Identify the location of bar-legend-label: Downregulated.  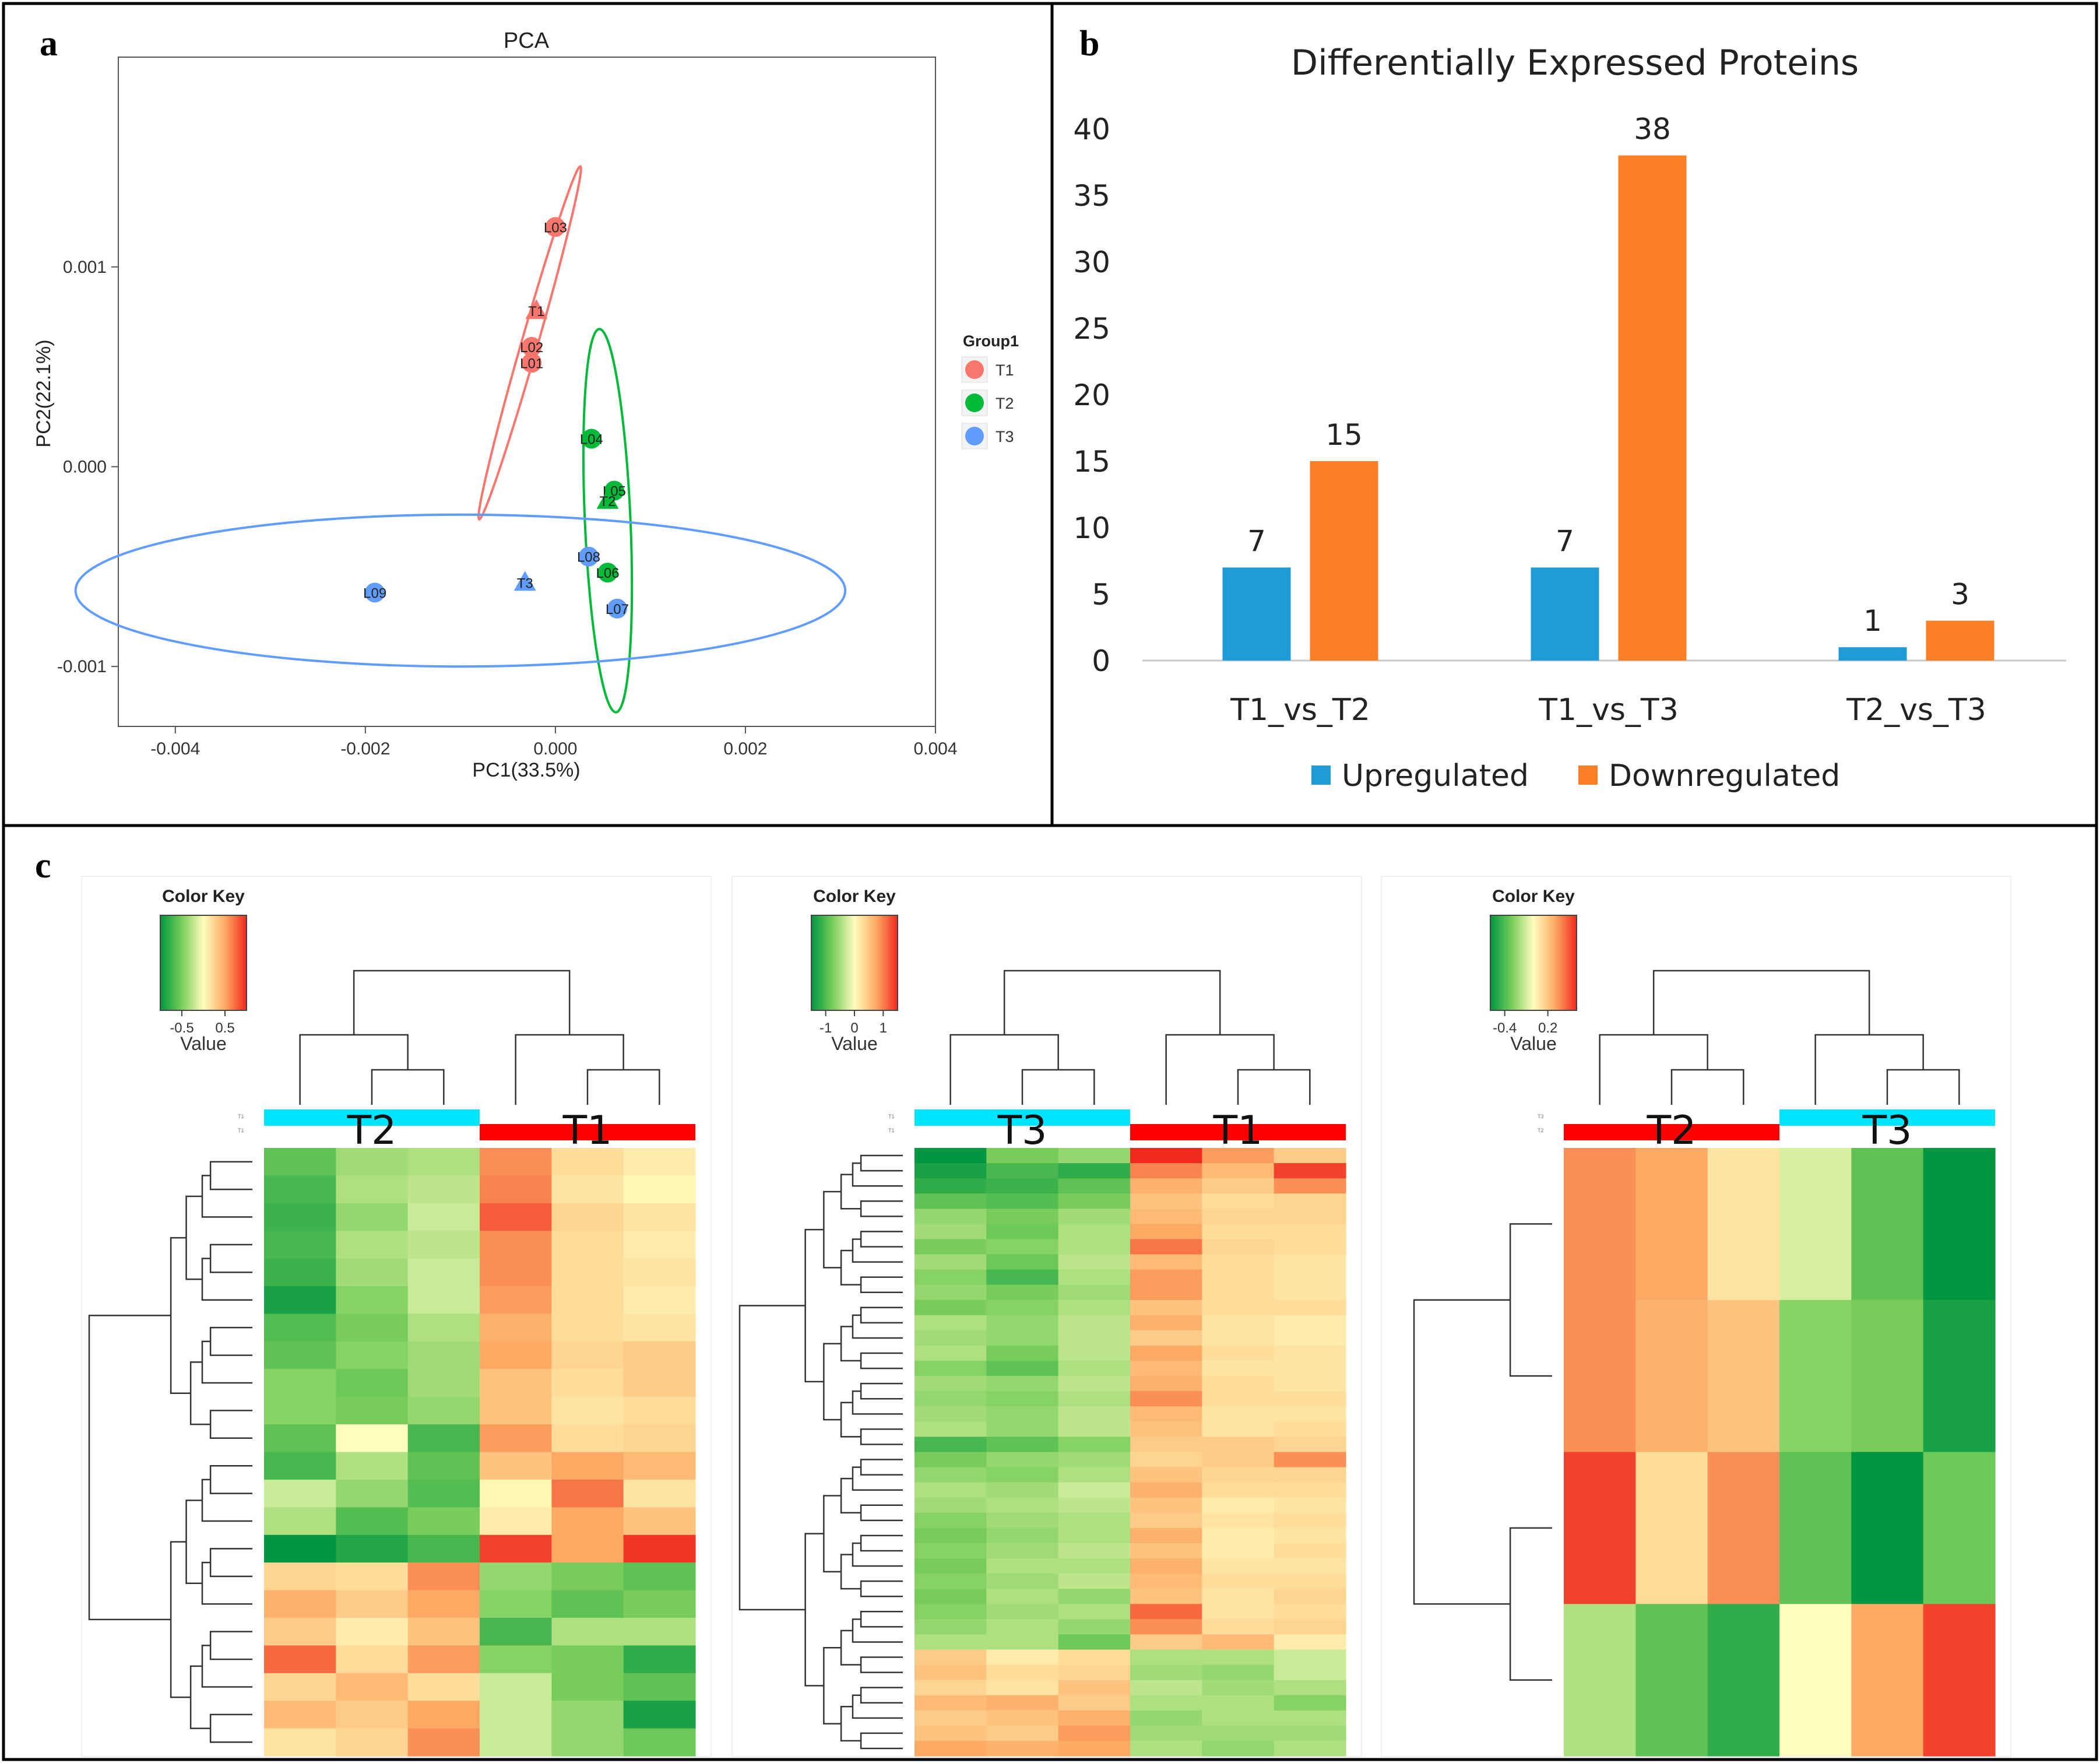
(1724, 775).